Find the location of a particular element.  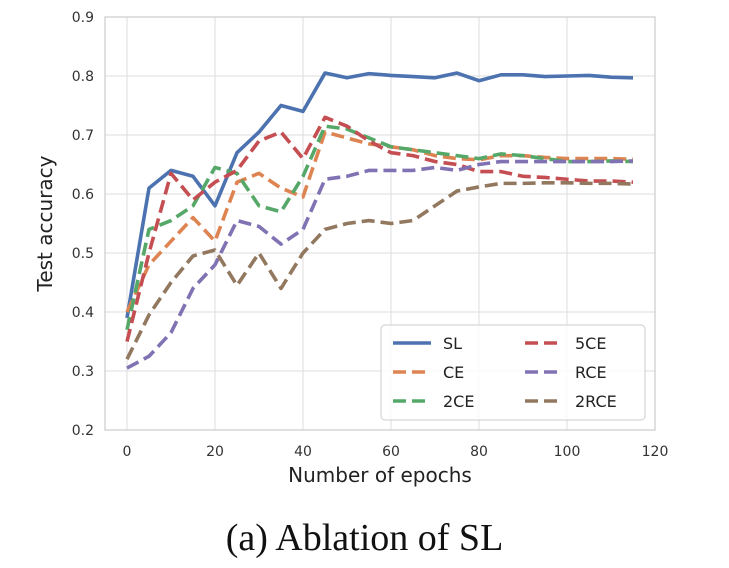

x-tick-label: 0 is located at coordinates (127, 452).